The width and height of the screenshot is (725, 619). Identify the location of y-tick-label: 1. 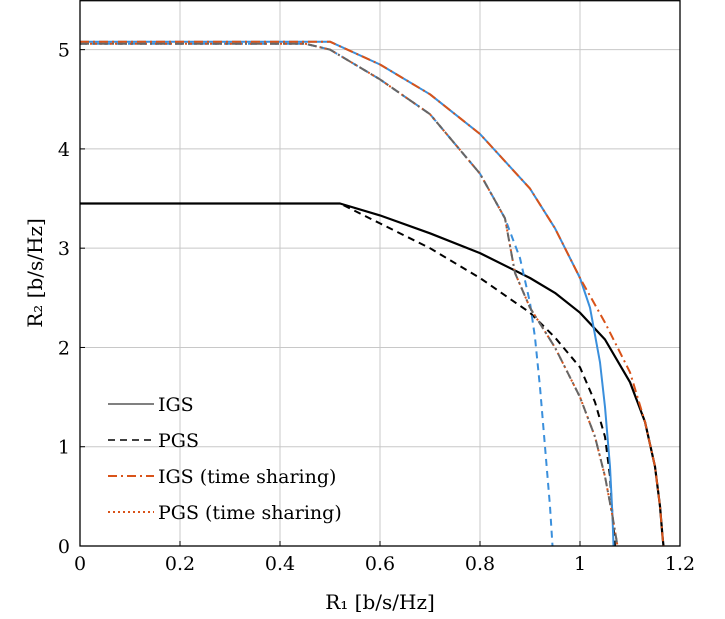
(64, 448).